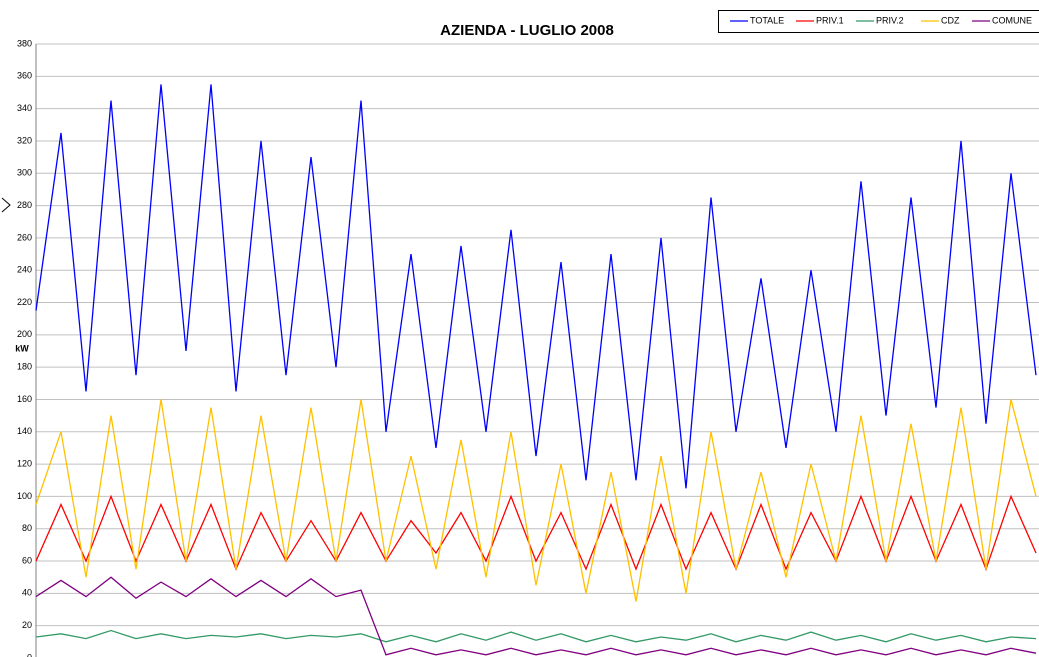 This screenshot has height=657, width=1039. I want to click on chart-title: AZIENDA - LUGLIO 2008, so click(527, 30).